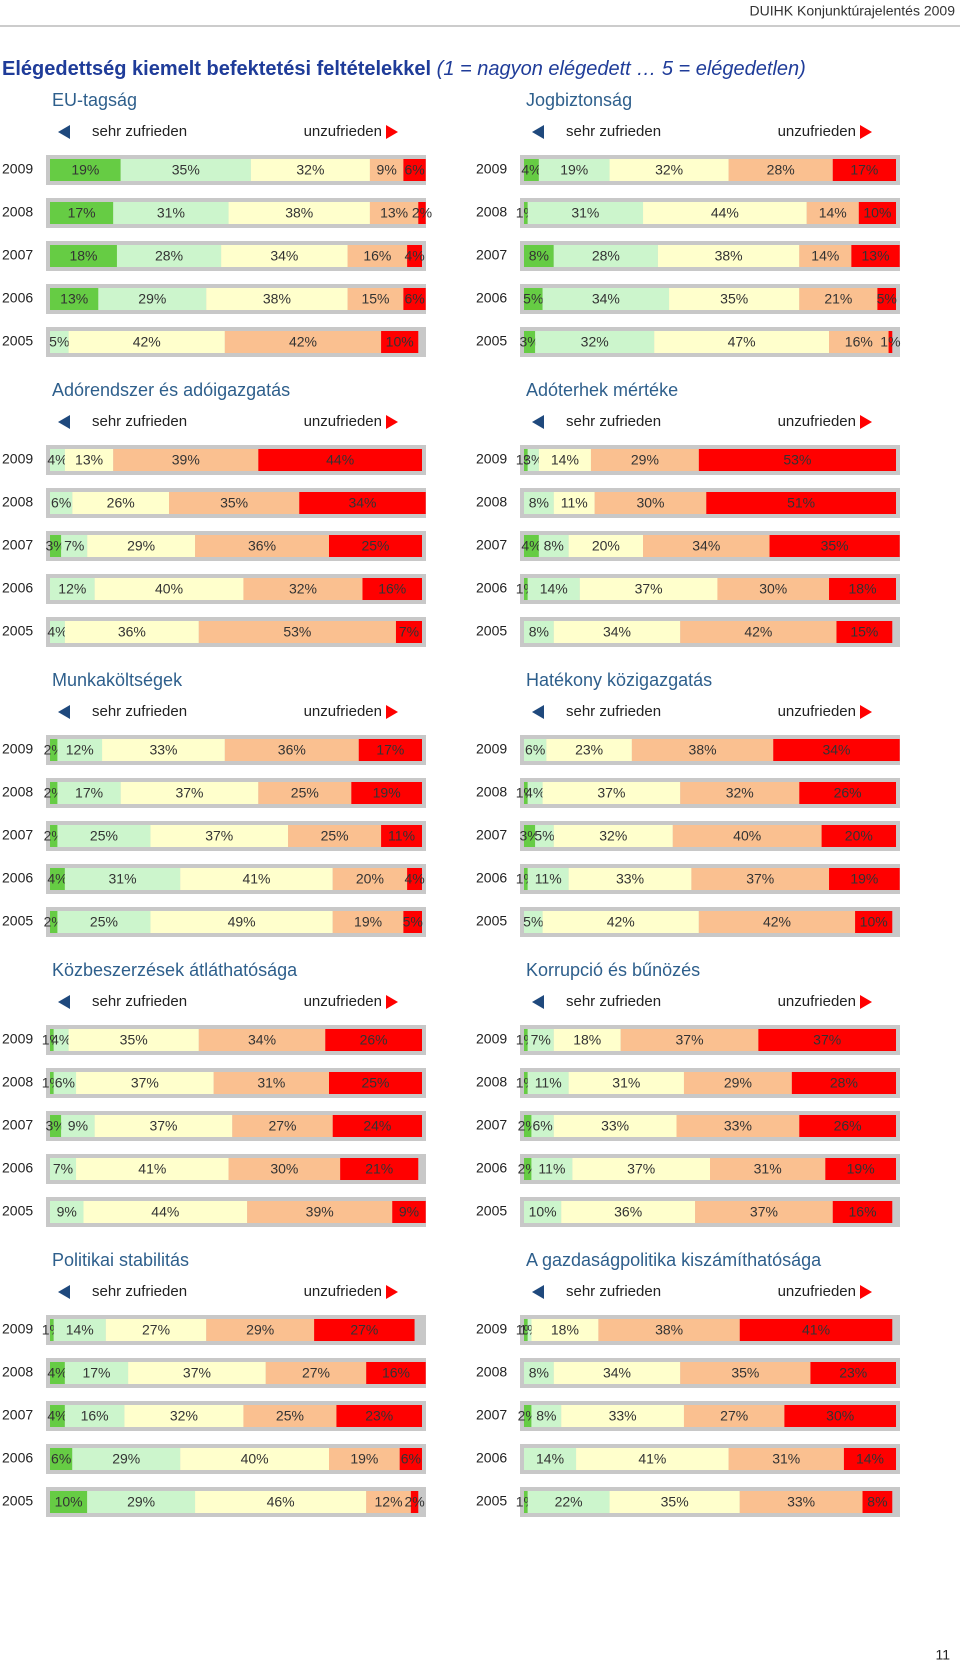 The image size is (960, 1668). I want to click on chart-title: Adóterhek mértéke, so click(602, 390).